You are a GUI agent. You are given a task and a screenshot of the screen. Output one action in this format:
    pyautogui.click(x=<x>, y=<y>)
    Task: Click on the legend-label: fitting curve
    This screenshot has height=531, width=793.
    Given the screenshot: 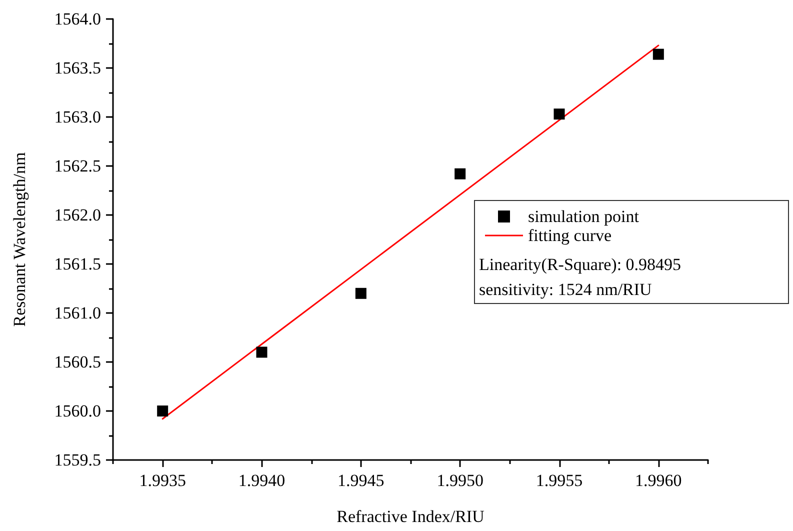 What is the action you would take?
    pyautogui.click(x=570, y=235)
    